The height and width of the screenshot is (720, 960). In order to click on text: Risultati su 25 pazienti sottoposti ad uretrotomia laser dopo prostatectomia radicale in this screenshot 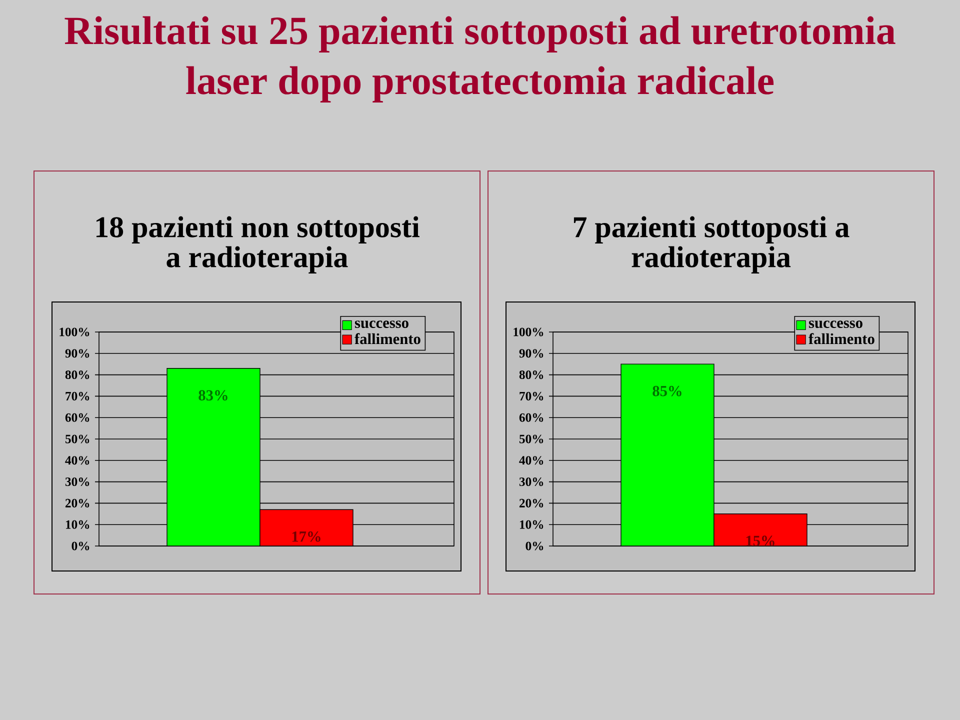, I will do `click(480, 59)`.